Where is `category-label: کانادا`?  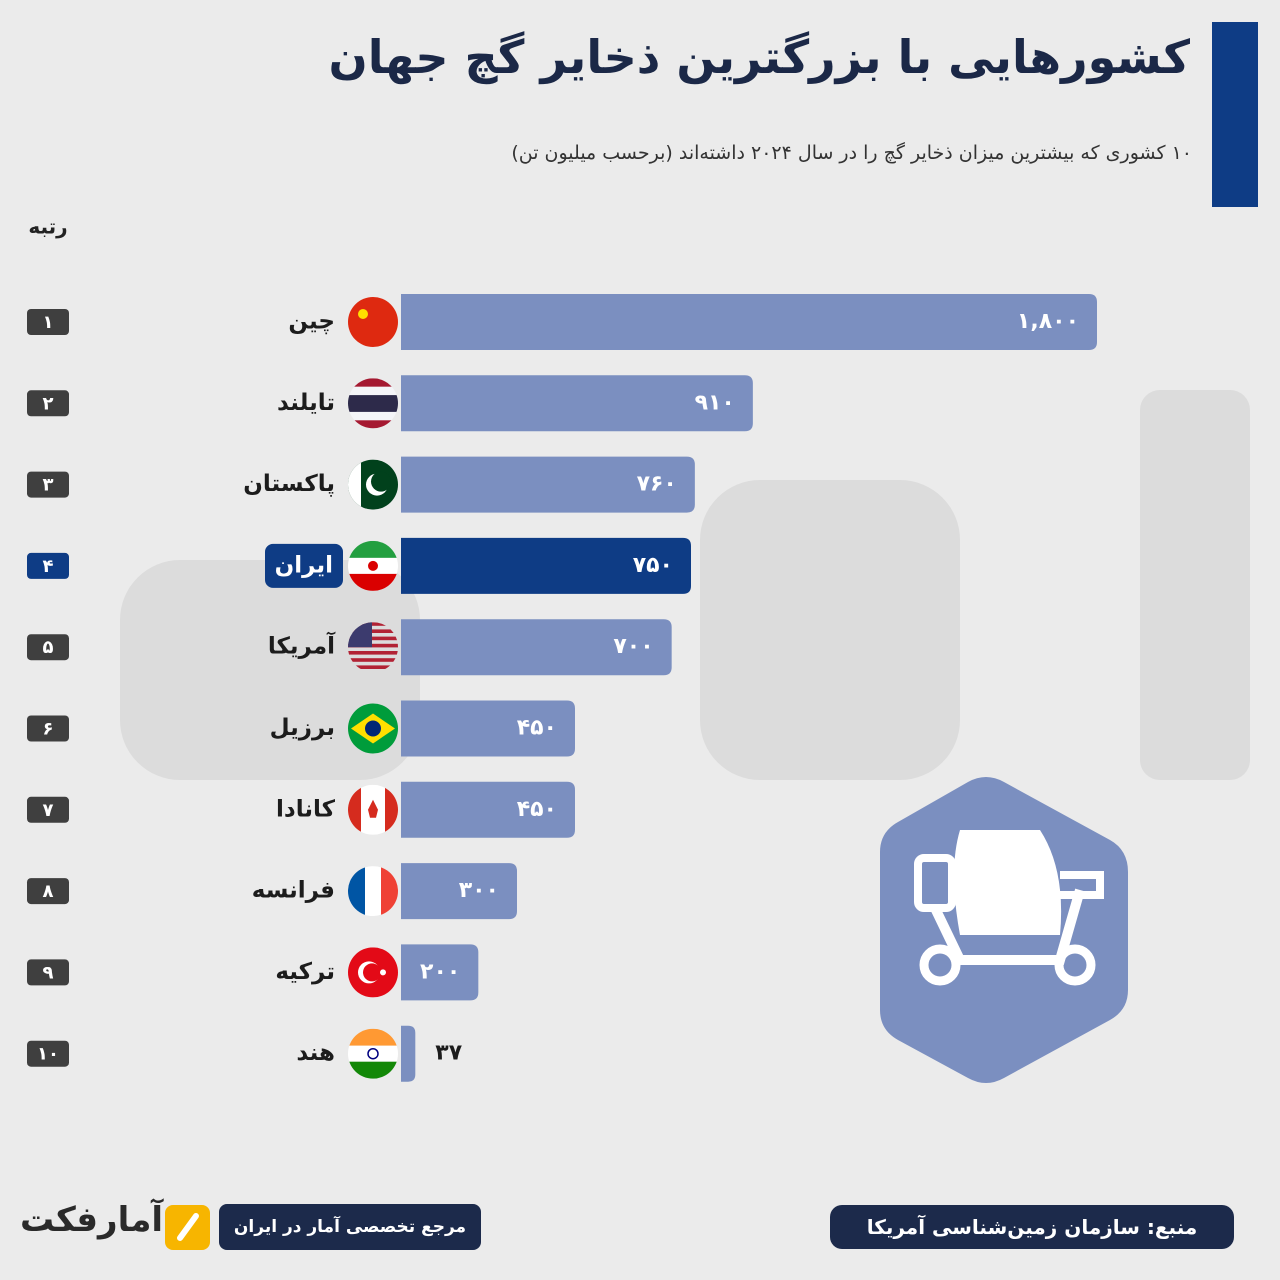
category-label: کانادا is located at coordinates (306, 809).